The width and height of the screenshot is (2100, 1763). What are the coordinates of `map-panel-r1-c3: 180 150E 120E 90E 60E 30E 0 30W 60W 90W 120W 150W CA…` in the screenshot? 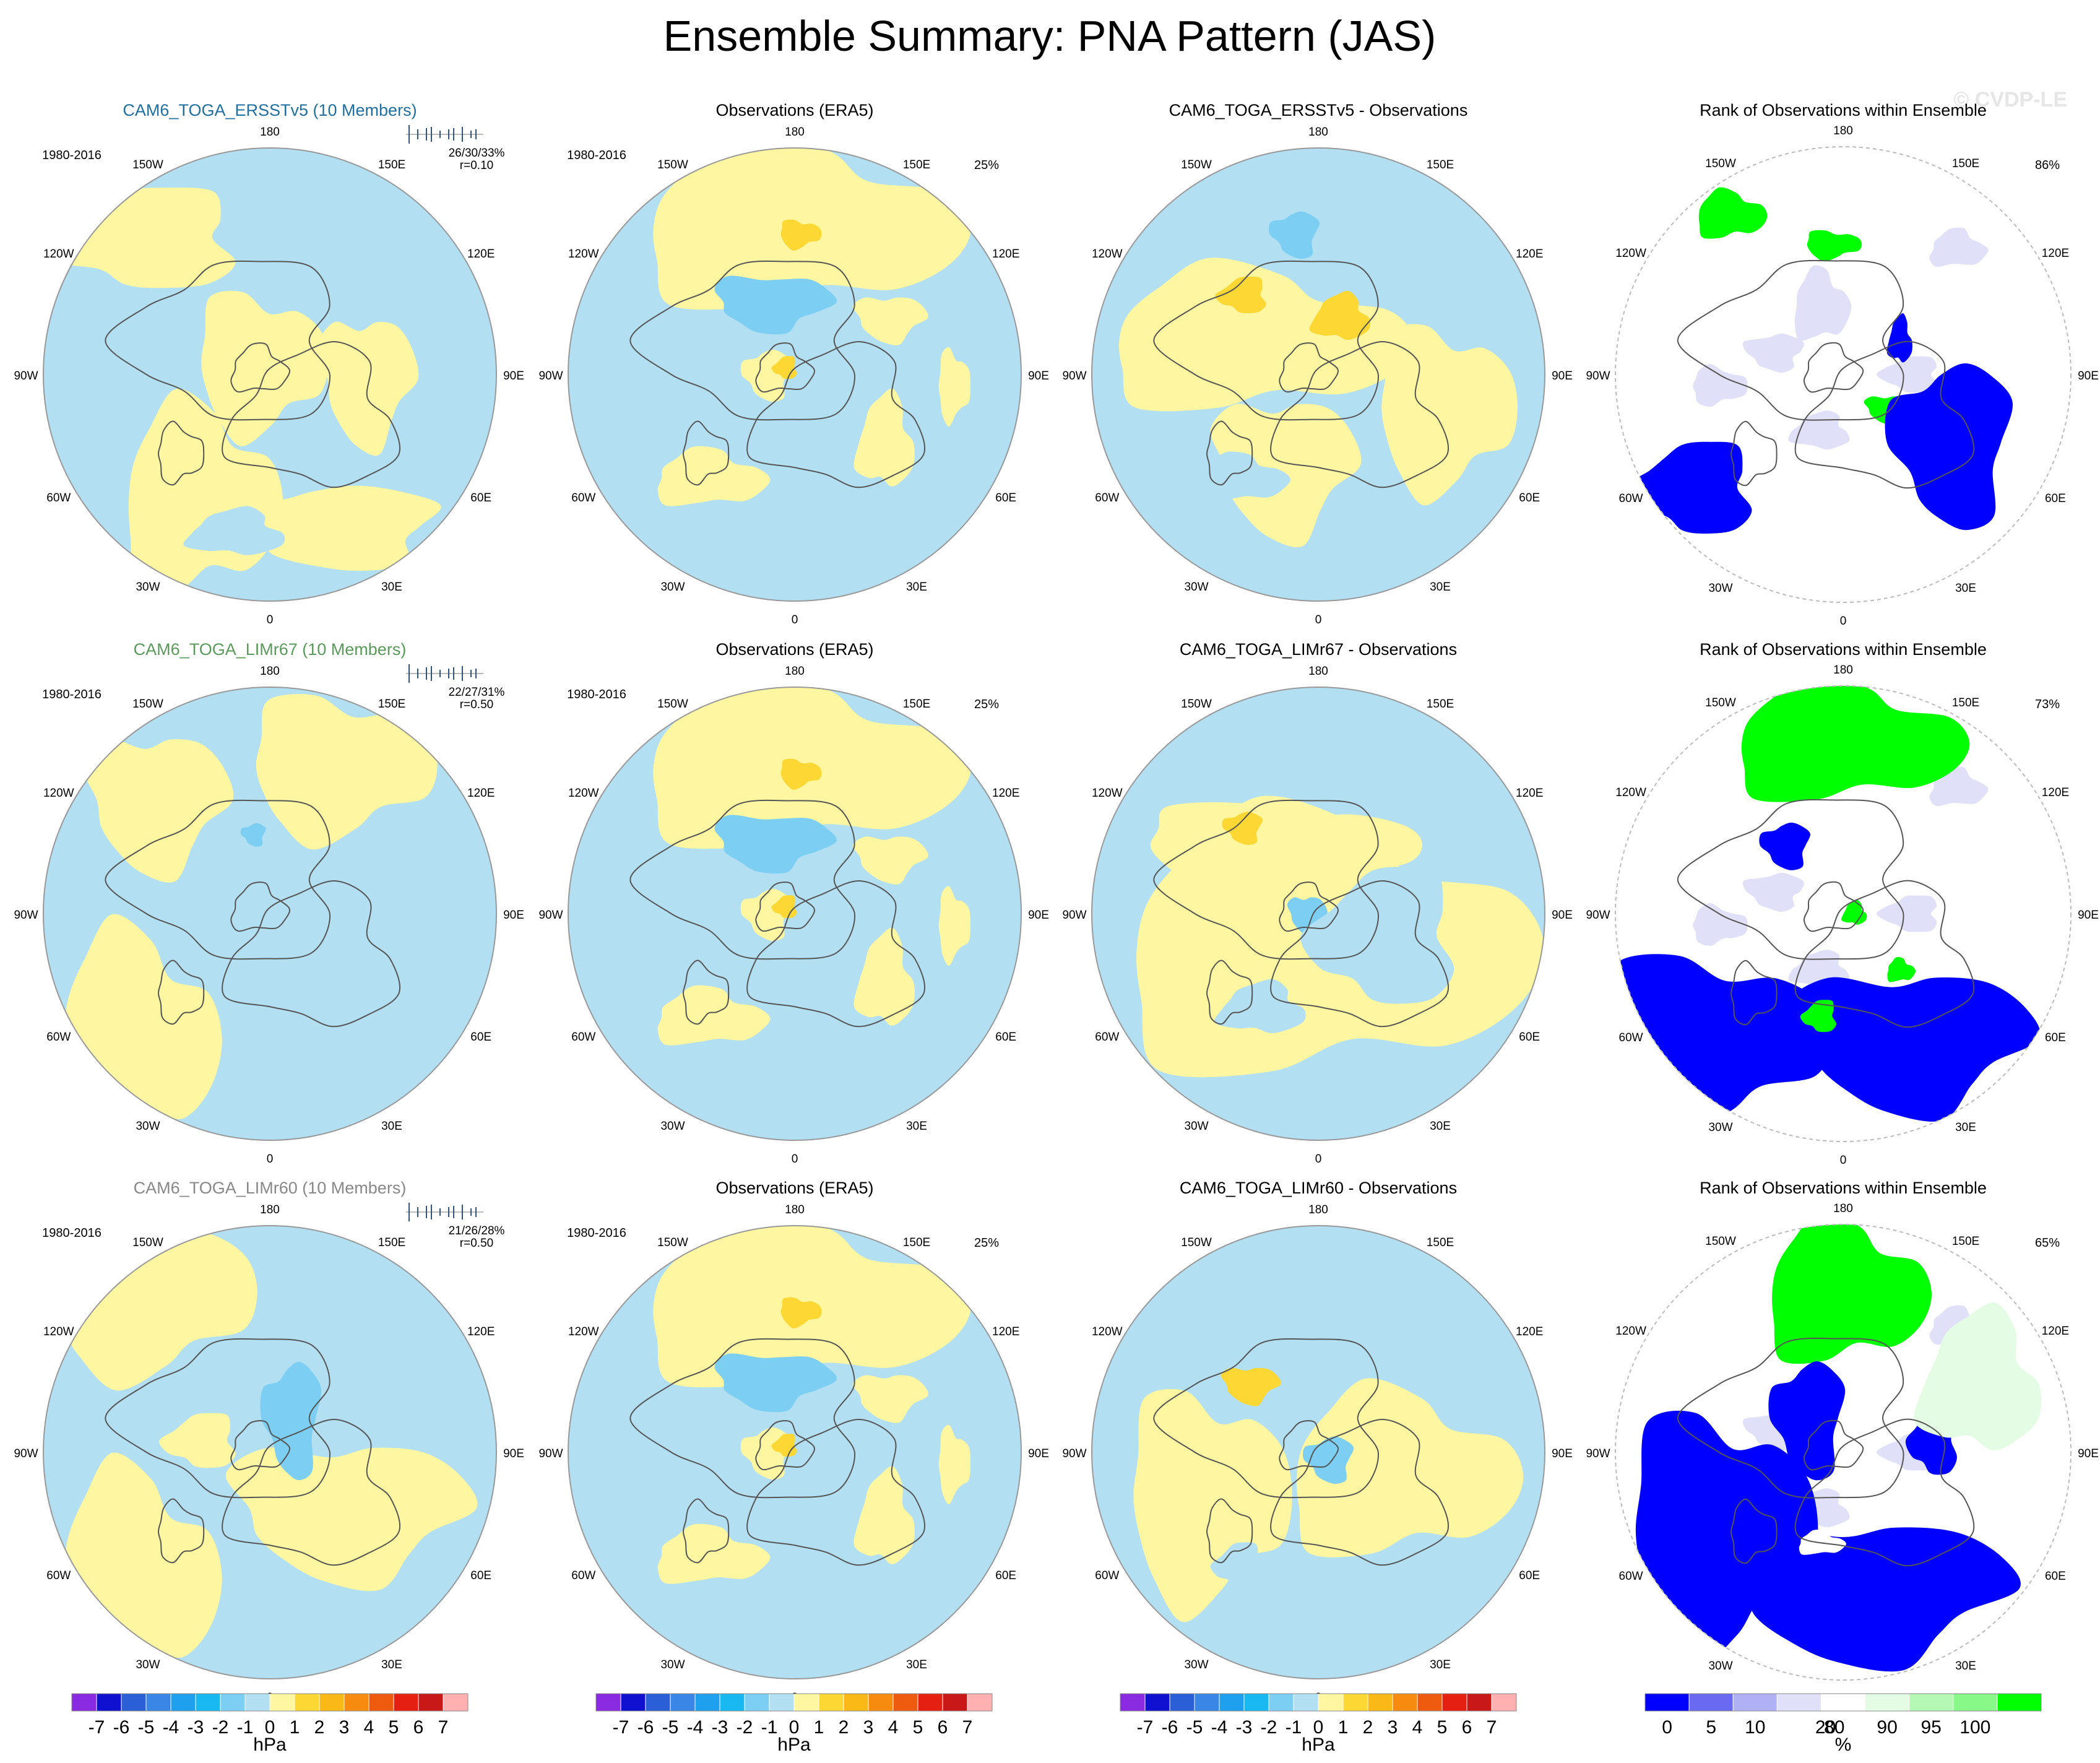 It's located at (1317, 363).